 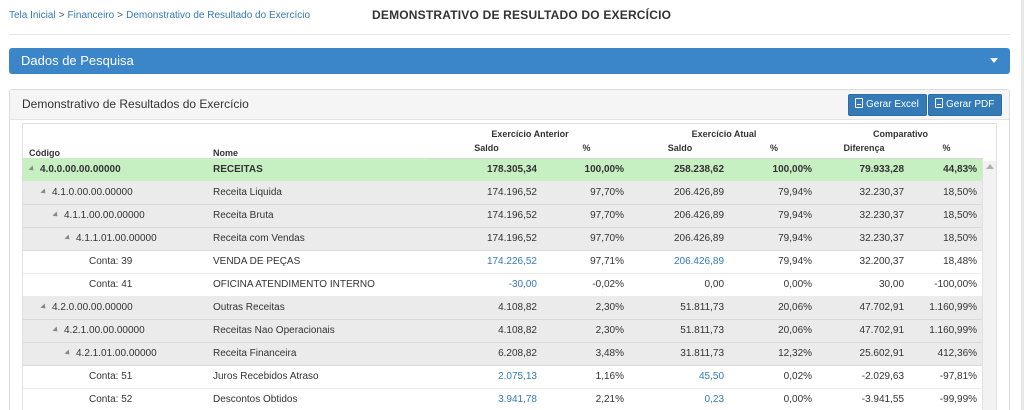 What do you see at coordinates (958, 376) in the screenshot?
I see `row-diff-pct-text: -97,81%` at bounding box center [958, 376].